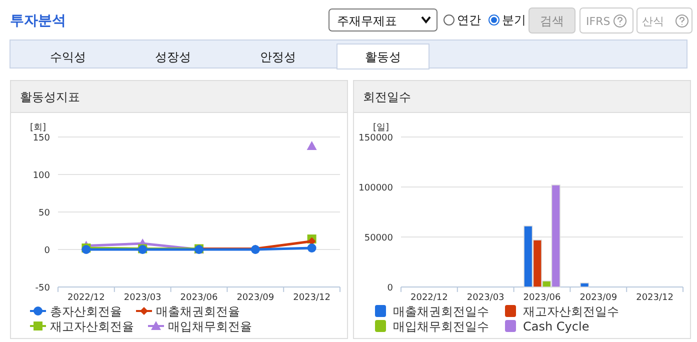 The image size is (697, 342). I want to click on legend-label: Cash Cycle, so click(556, 327).